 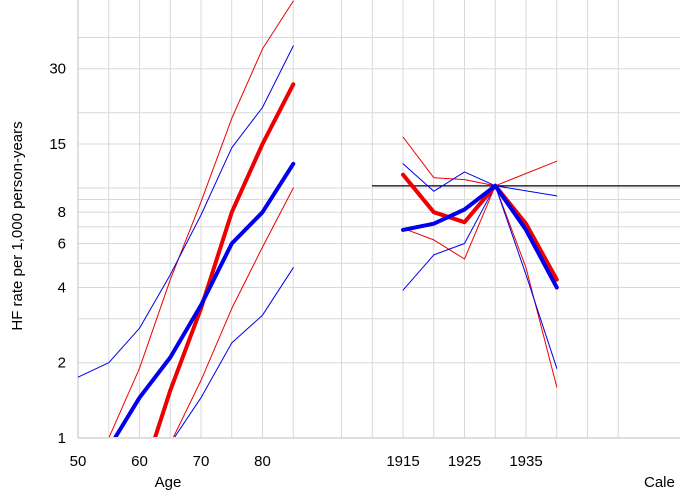 What do you see at coordinates (57, 69) in the screenshot?
I see `y-tick-label: 30` at bounding box center [57, 69].